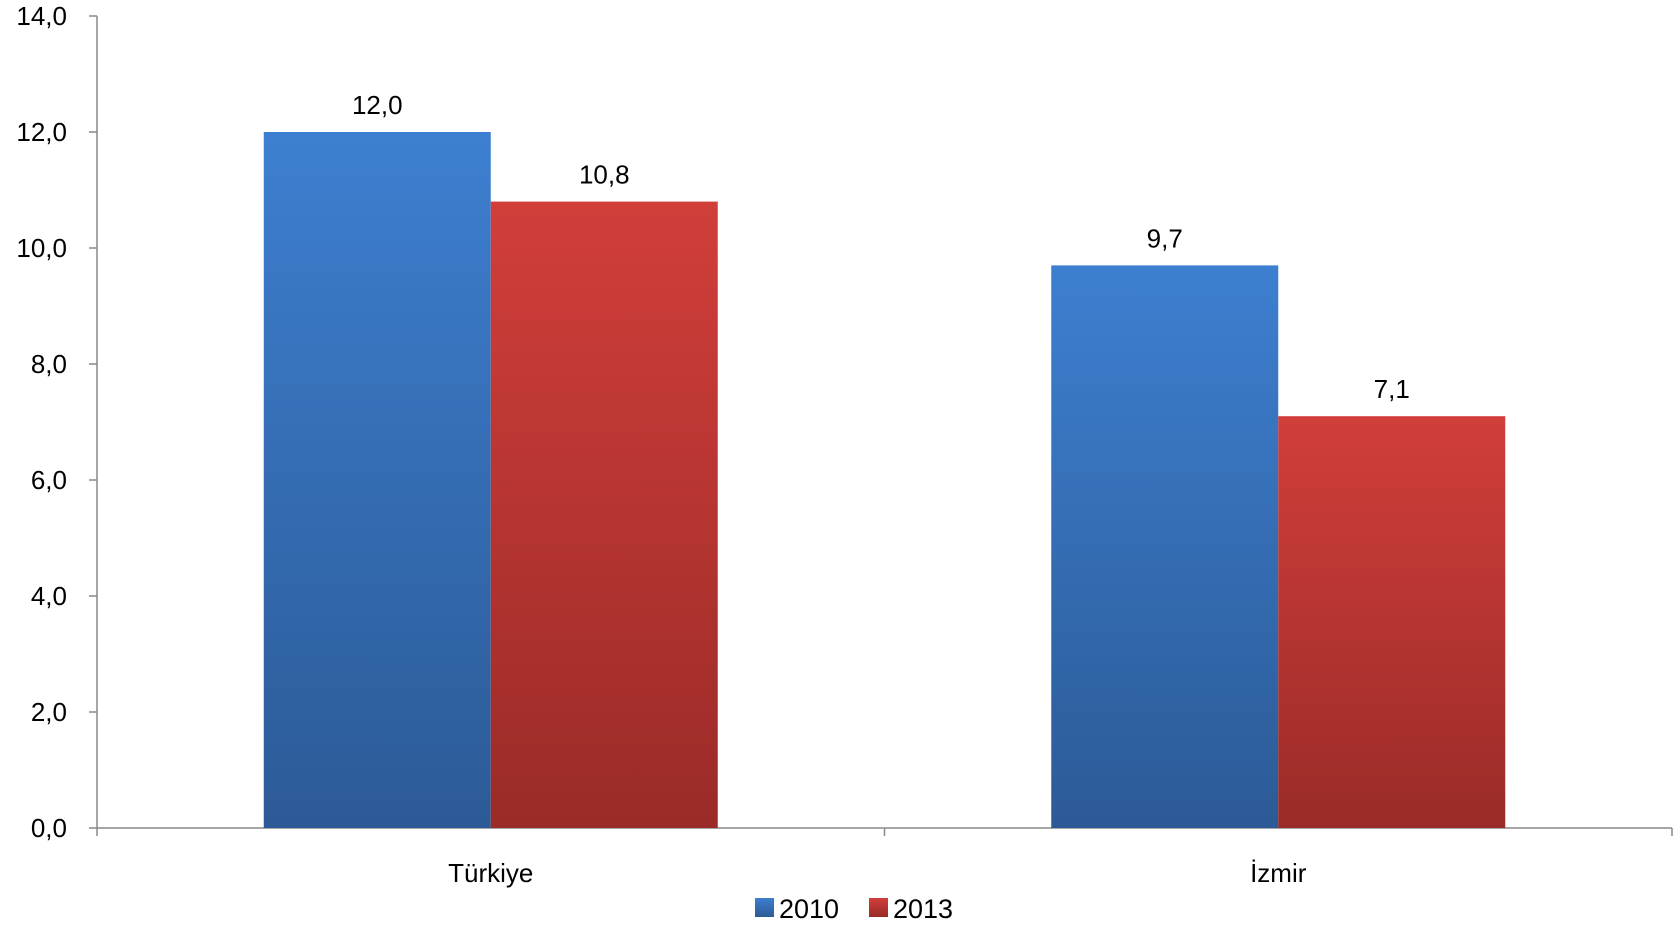 This screenshot has height=947, width=1677. I want to click on data-label: 7,1, so click(1392, 389).